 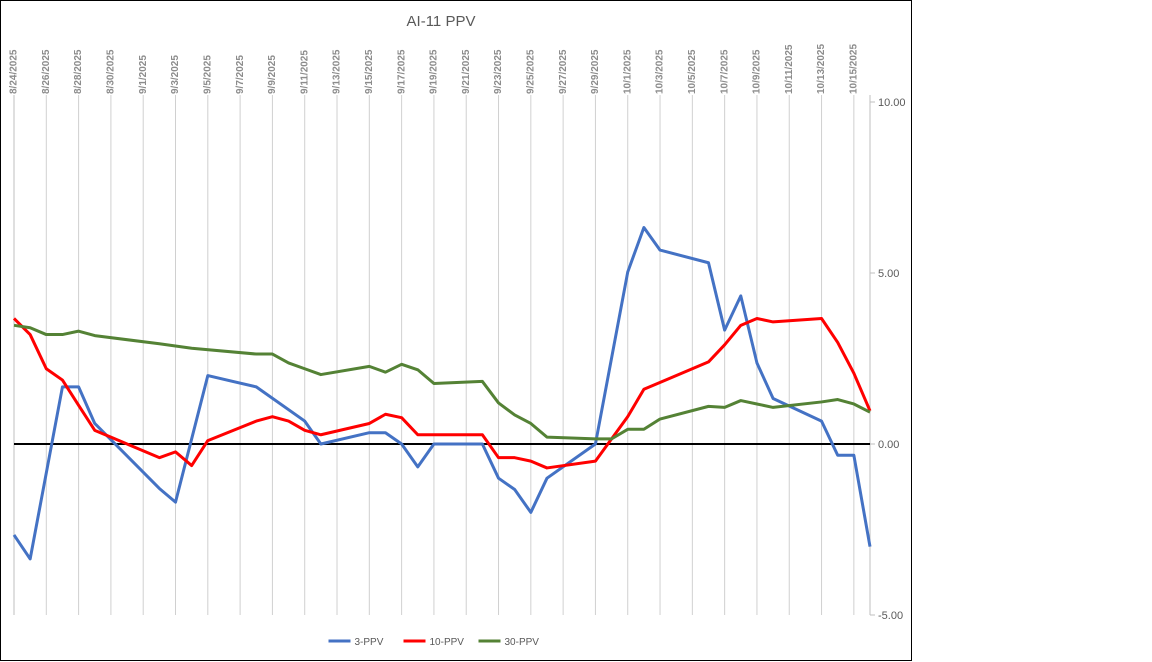 I want to click on x-tick-label: 9/9/2025, so click(x=272, y=74).